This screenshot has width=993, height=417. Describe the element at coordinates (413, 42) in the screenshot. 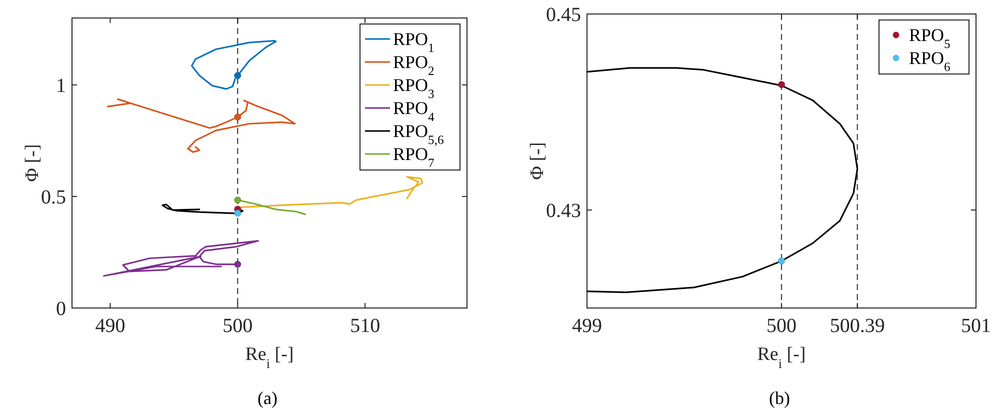

I see `legend-label: RPO$_{1}$` at that location.